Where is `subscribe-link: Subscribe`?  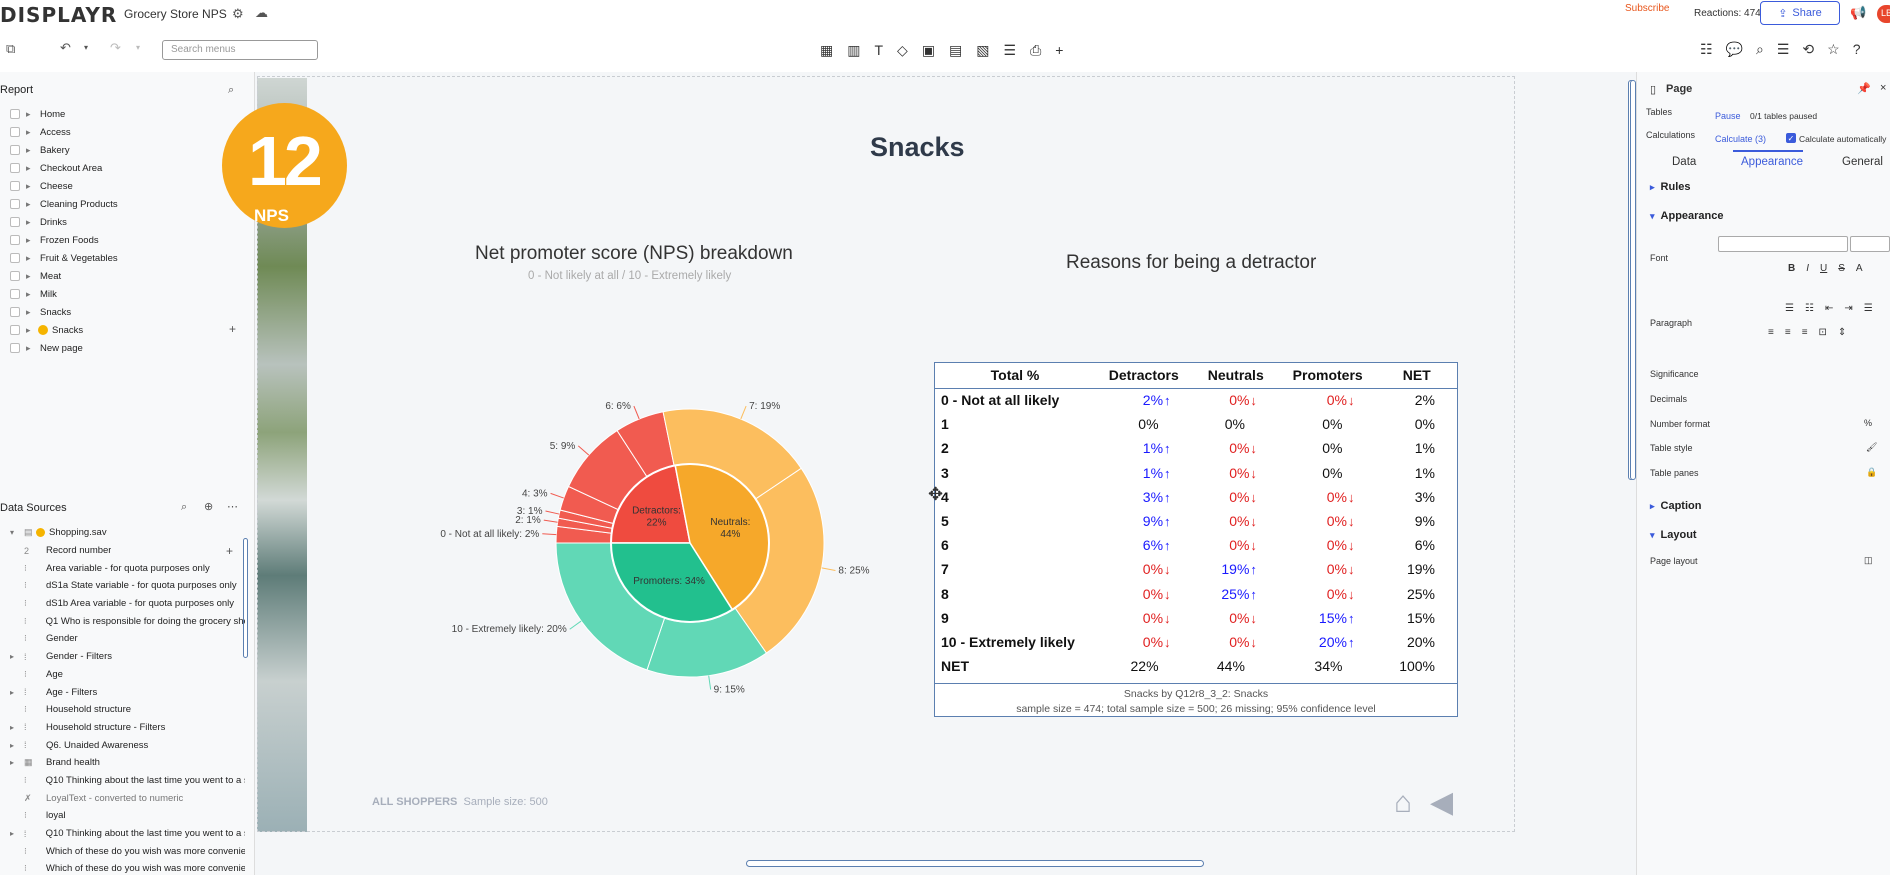 subscribe-link: Subscribe is located at coordinates (1647, 8).